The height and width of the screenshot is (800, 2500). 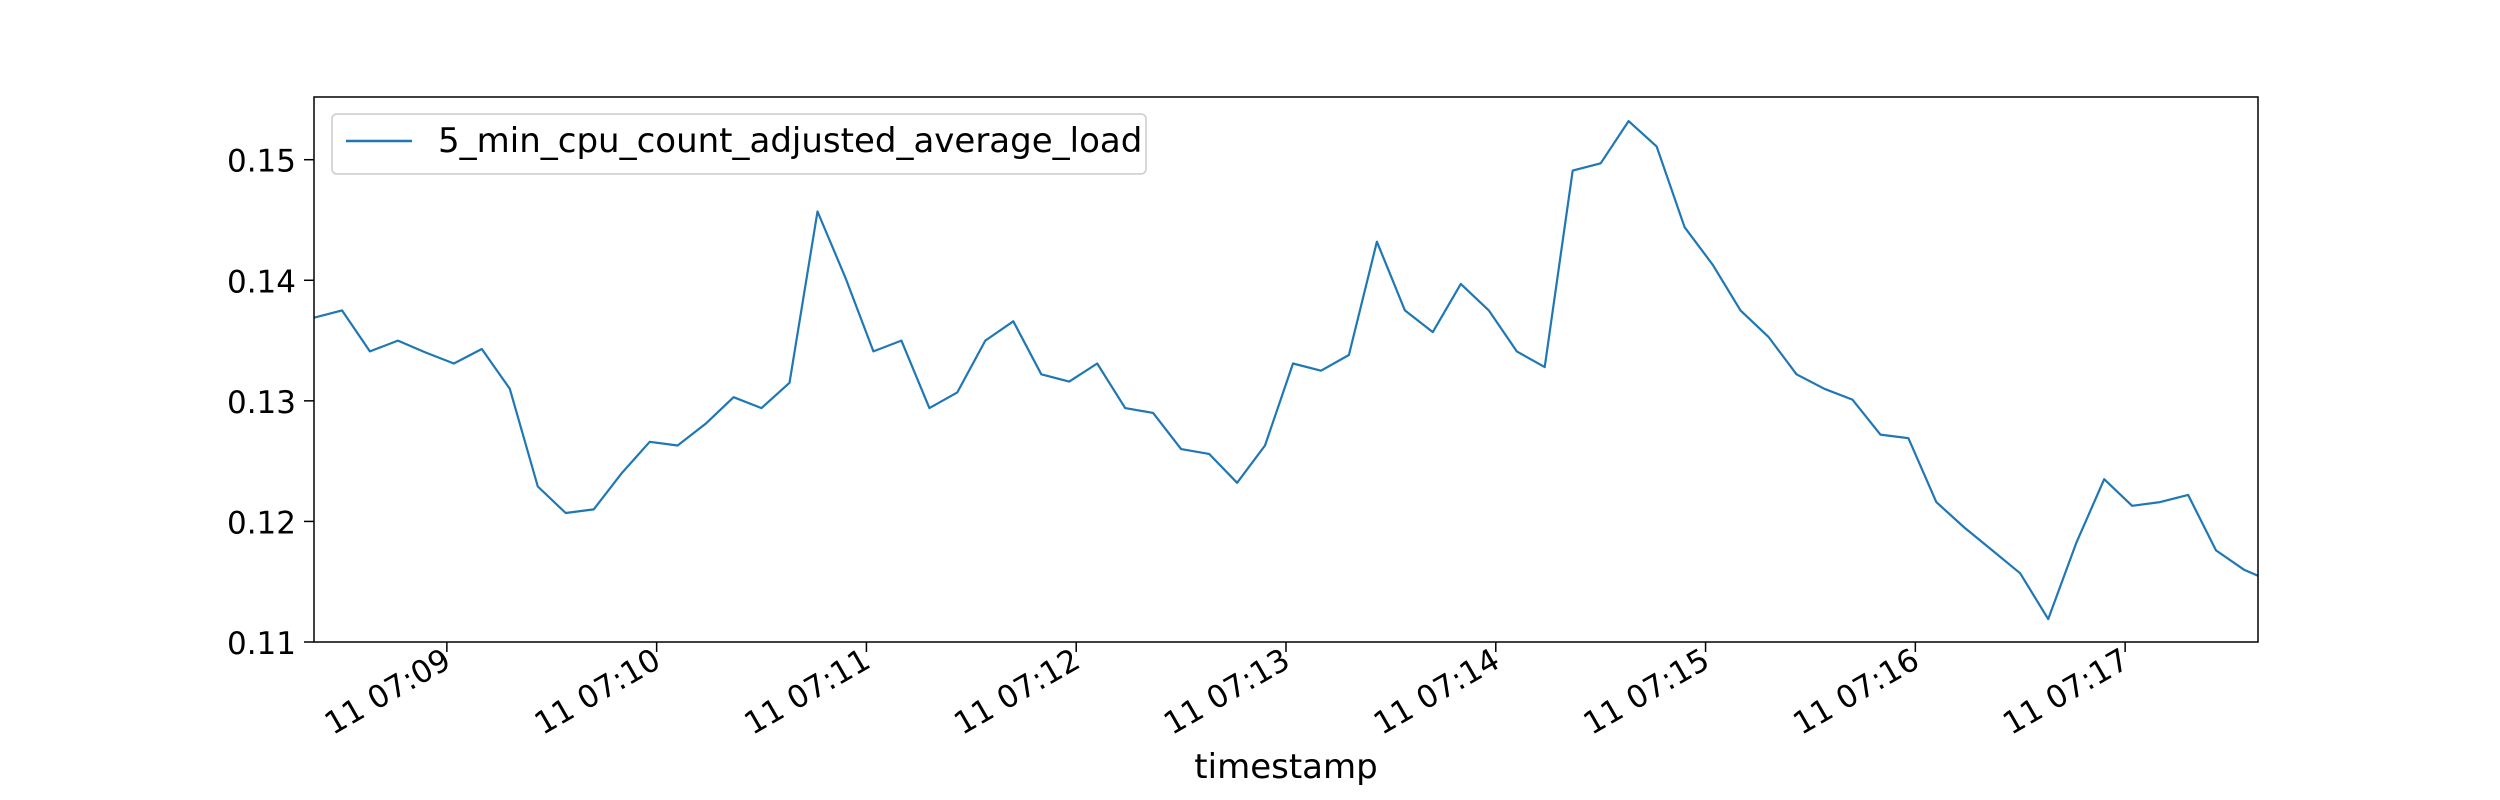 What do you see at coordinates (1285, 767) in the screenshot?
I see `x-axis-label: timestamp` at bounding box center [1285, 767].